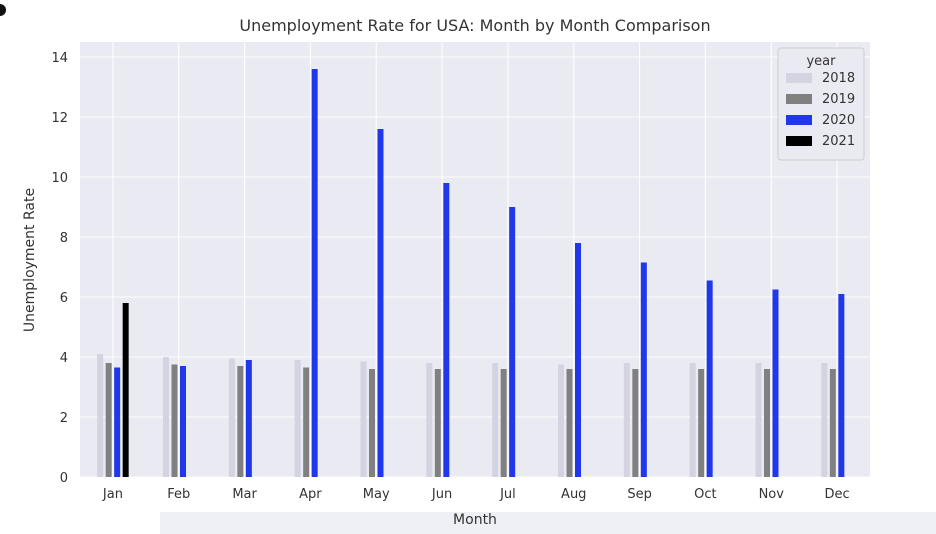 The height and width of the screenshot is (534, 936). Describe the element at coordinates (701, 423) in the screenshot. I see `bar-2019-oct` at that location.